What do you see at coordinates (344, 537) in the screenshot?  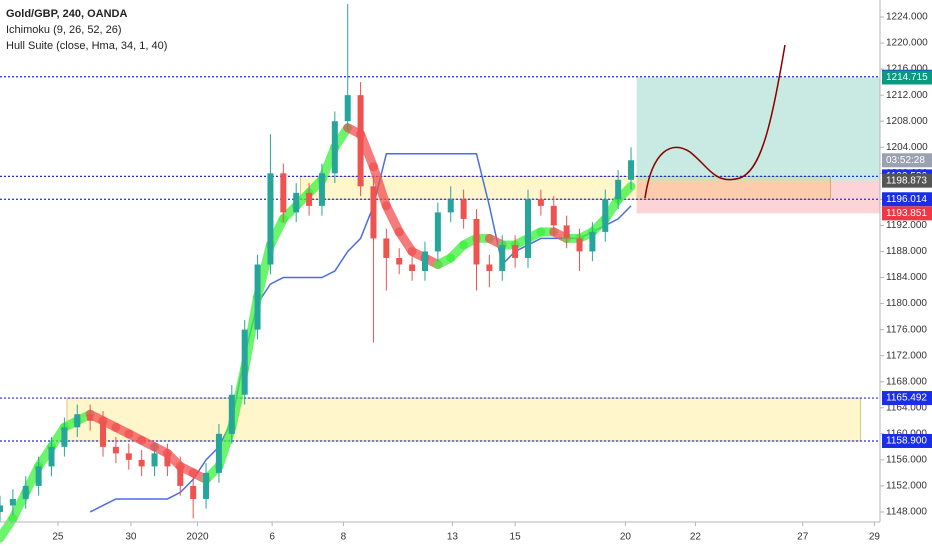 I see `x-tick-label: 8` at bounding box center [344, 537].